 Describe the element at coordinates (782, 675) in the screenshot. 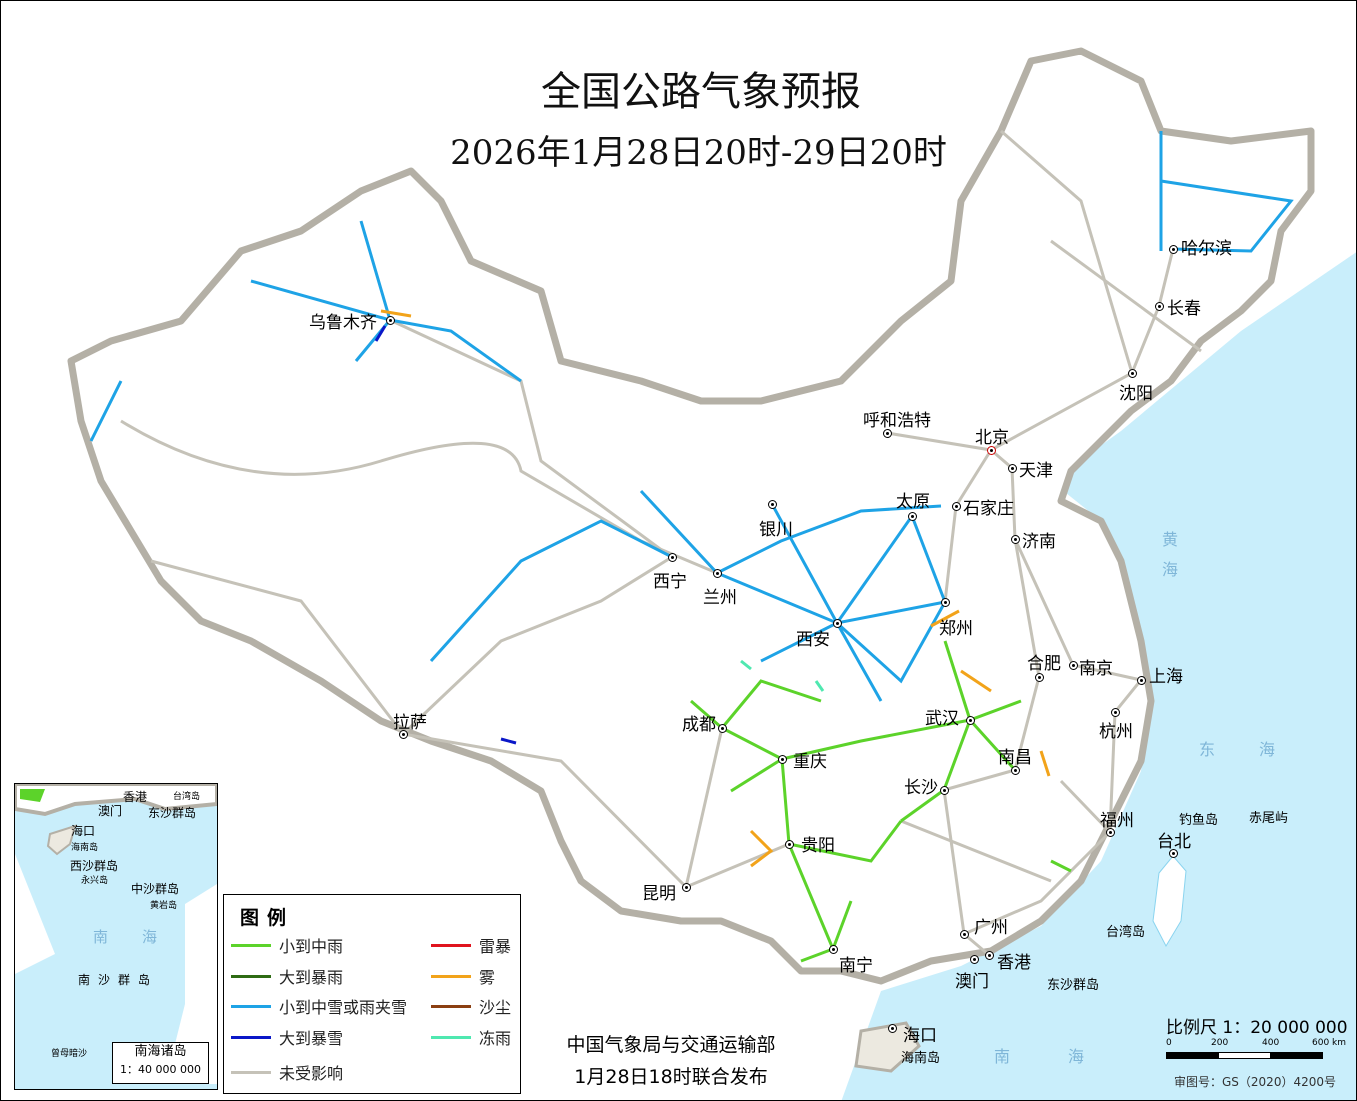

I see `freezing-rain-roads` at that location.